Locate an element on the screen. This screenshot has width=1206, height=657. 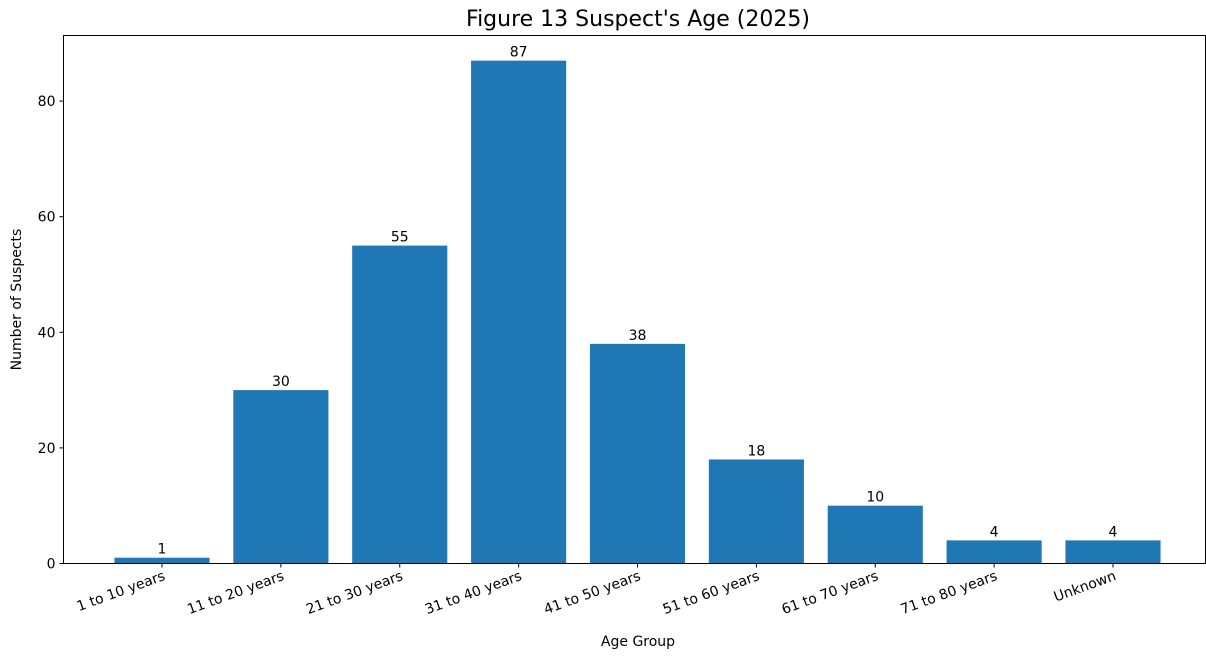
x-tick-label: Unknown is located at coordinates (1085, 586).